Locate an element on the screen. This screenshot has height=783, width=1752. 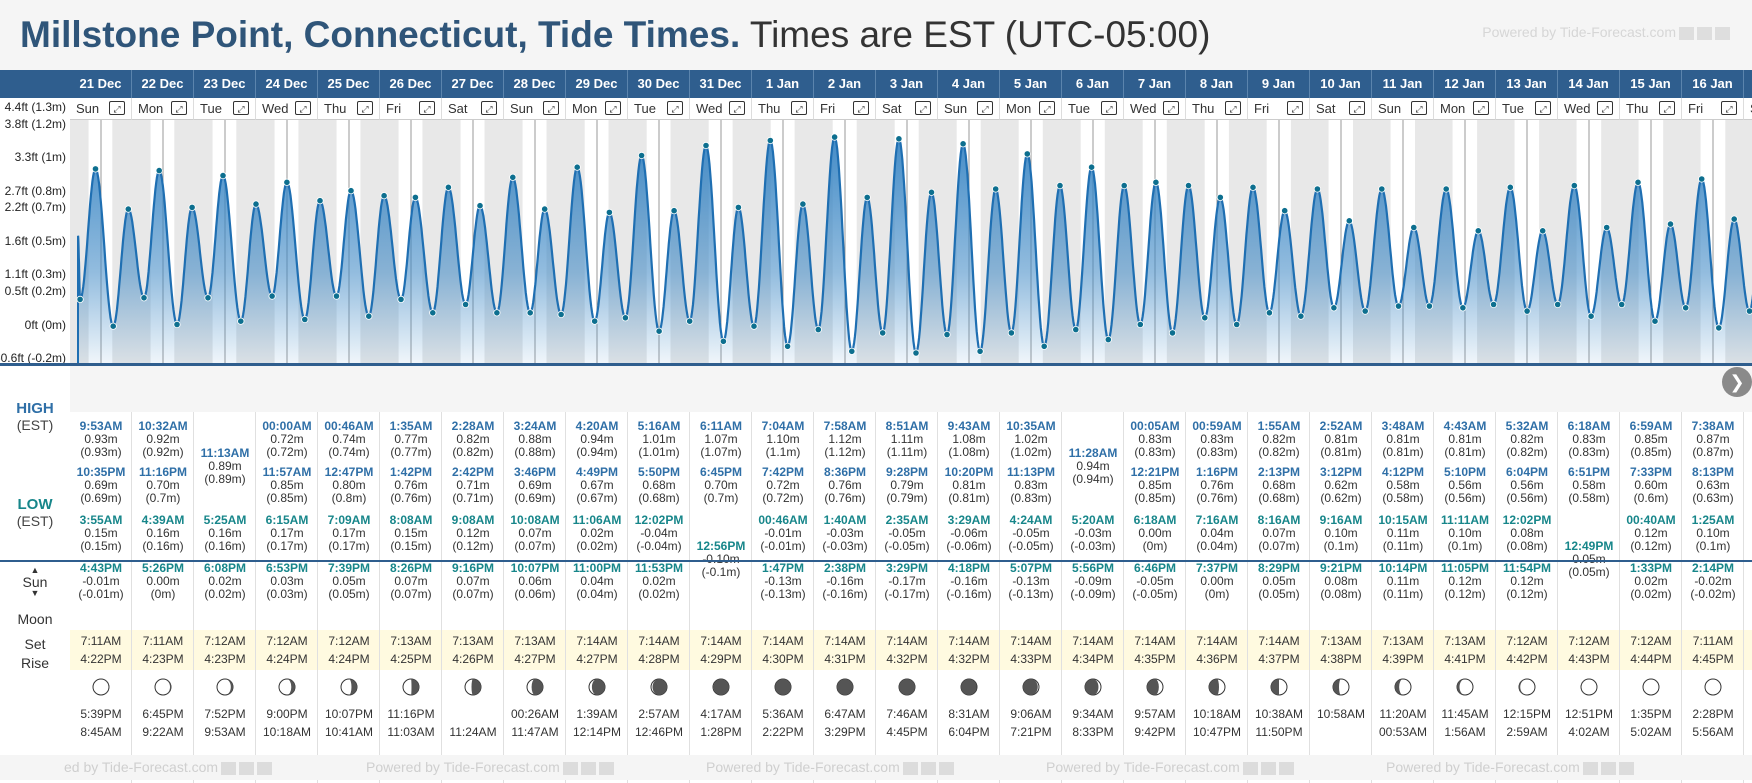
moonrise-time: 10:47PM is located at coordinates (1217, 732).